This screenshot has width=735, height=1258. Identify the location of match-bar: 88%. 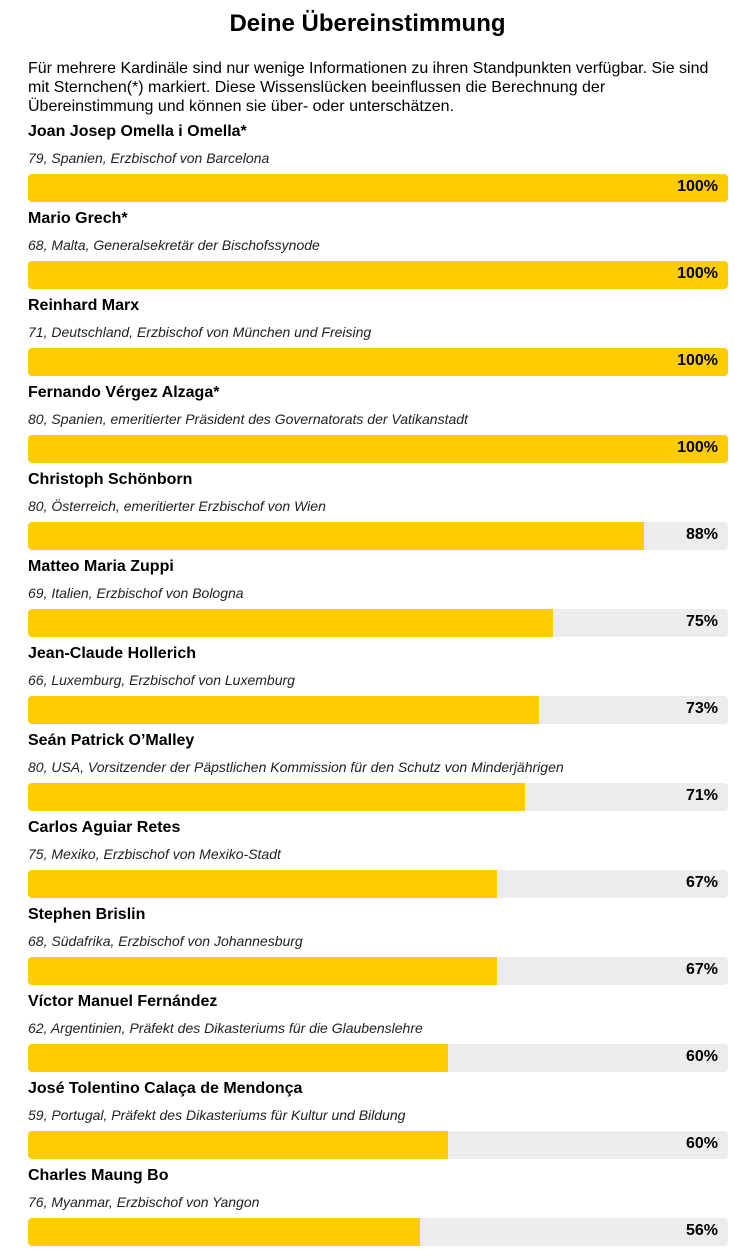
(378, 536).